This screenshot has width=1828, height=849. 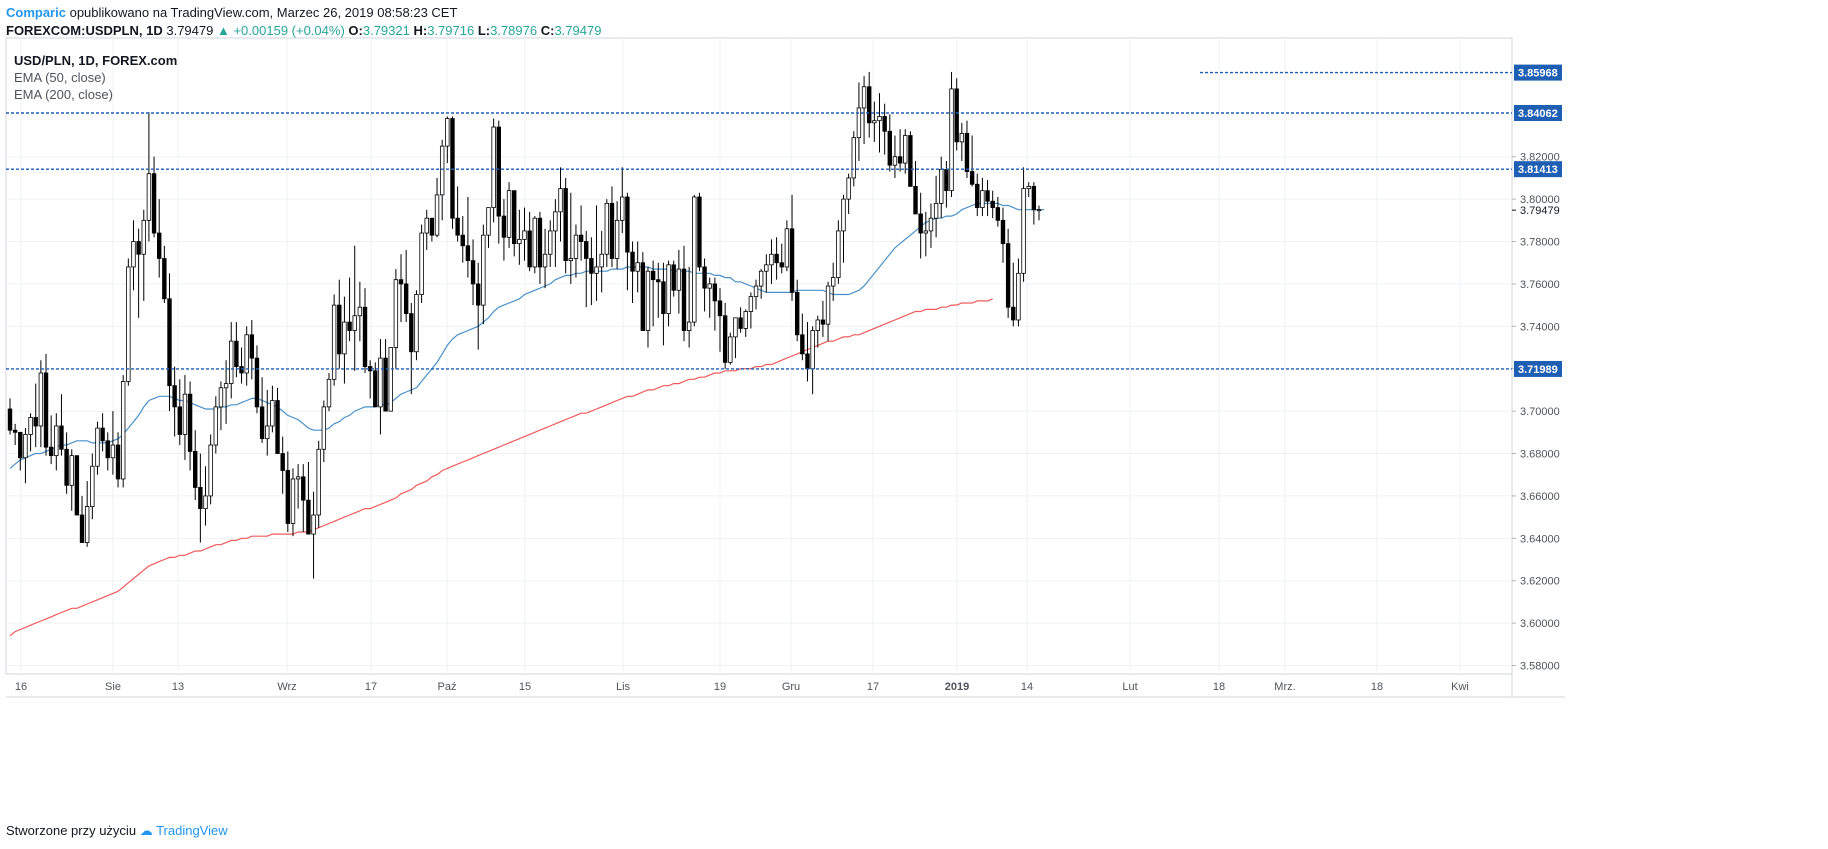 I want to click on x-tick-label: 14, so click(x=1027, y=687).